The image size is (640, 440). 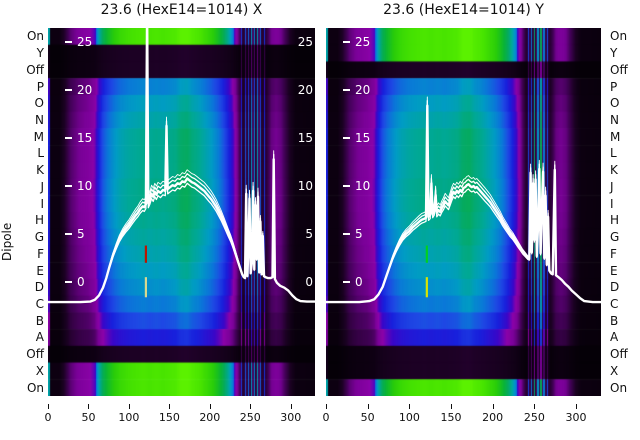 What do you see at coordinates (614, 370) in the screenshot?
I see `dipole-label-right-20: X` at bounding box center [614, 370].